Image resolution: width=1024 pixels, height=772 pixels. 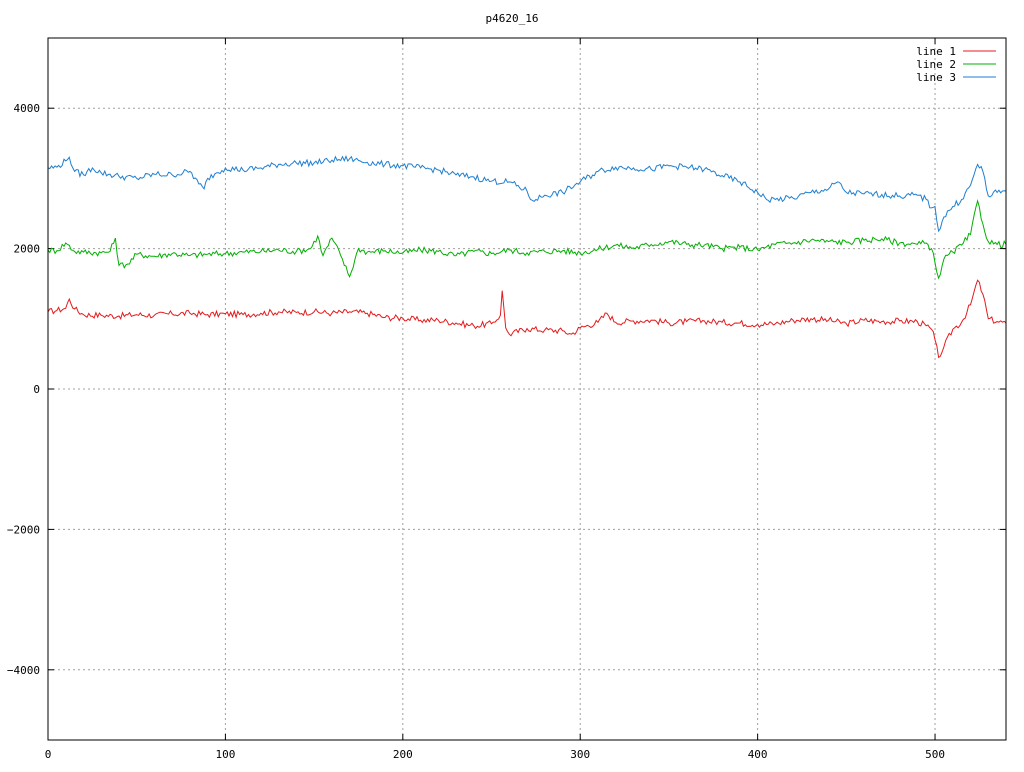 I want to click on y-tick-label: 4000, so click(x=27, y=108).